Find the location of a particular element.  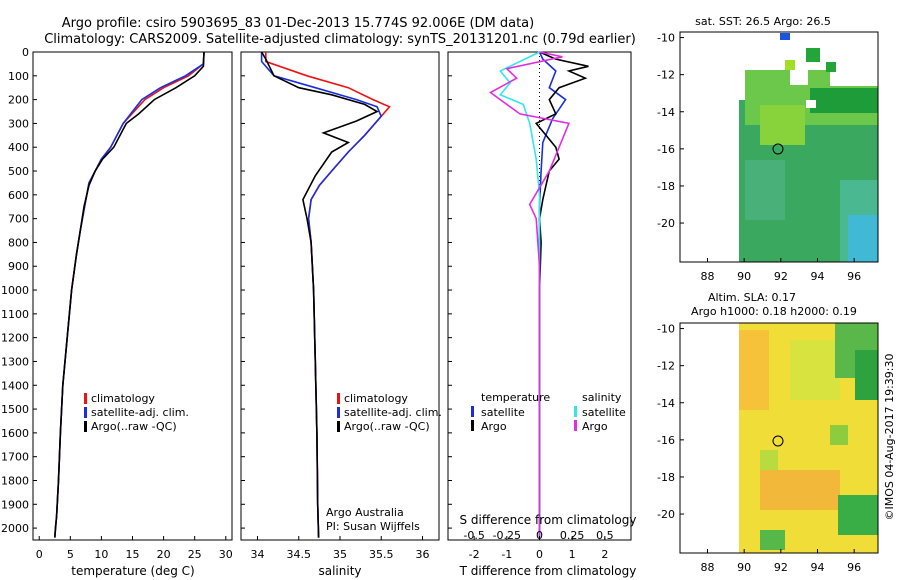

legend-label-t-argo: Argo is located at coordinates (494, 426).